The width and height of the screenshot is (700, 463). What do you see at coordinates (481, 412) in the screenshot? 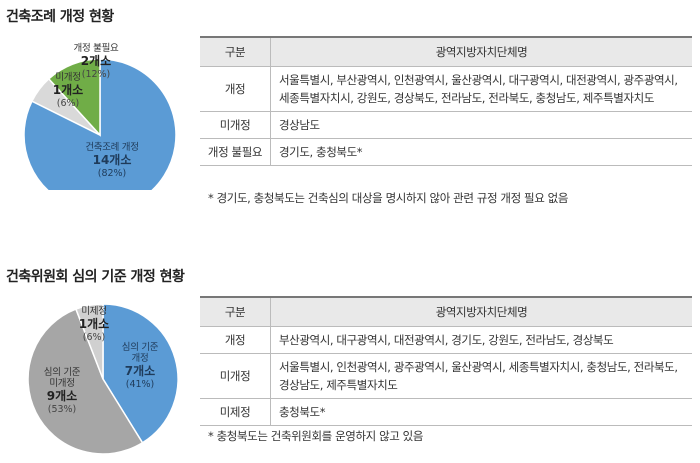
I see `row-names: 충청북도*` at bounding box center [481, 412].